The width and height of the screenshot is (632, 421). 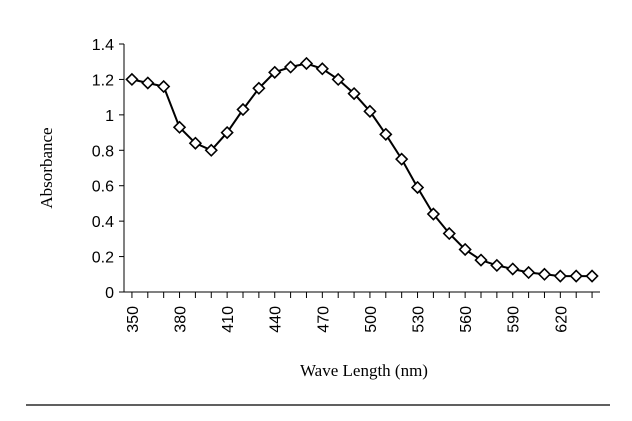 What do you see at coordinates (228, 319) in the screenshot?
I see `x-tick-label: 410` at bounding box center [228, 319].